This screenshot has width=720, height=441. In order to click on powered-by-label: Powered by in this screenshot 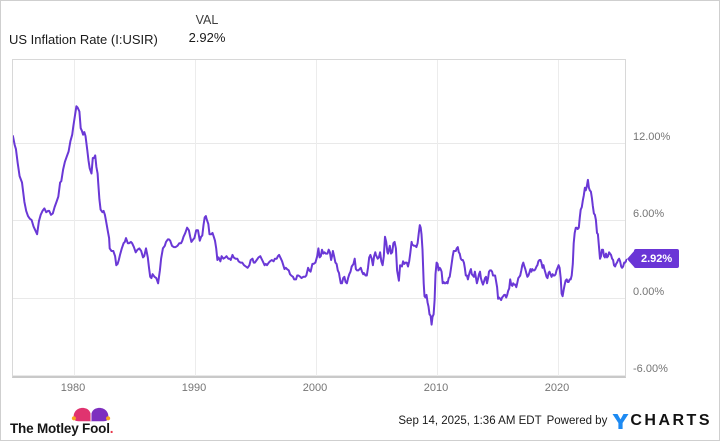, I will do `click(577, 421)`.